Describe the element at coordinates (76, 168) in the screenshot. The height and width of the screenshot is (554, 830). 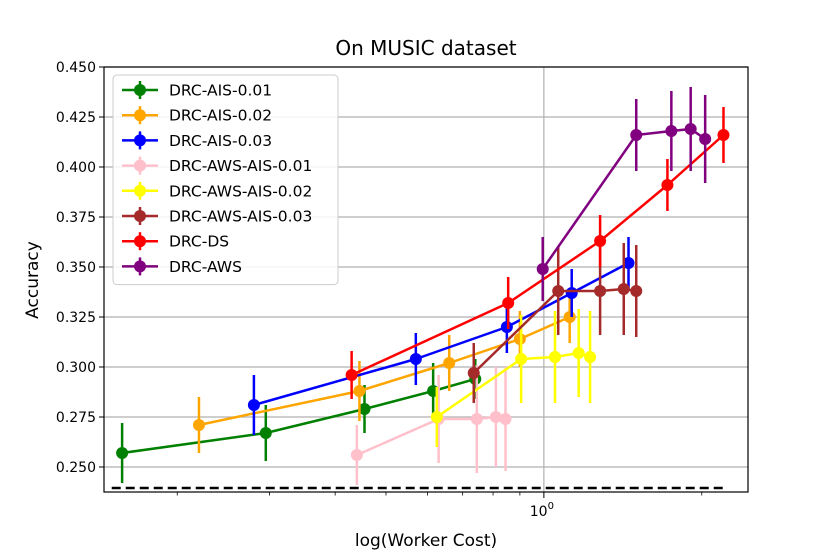
I see `y-tick-label: 0.400` at that location.